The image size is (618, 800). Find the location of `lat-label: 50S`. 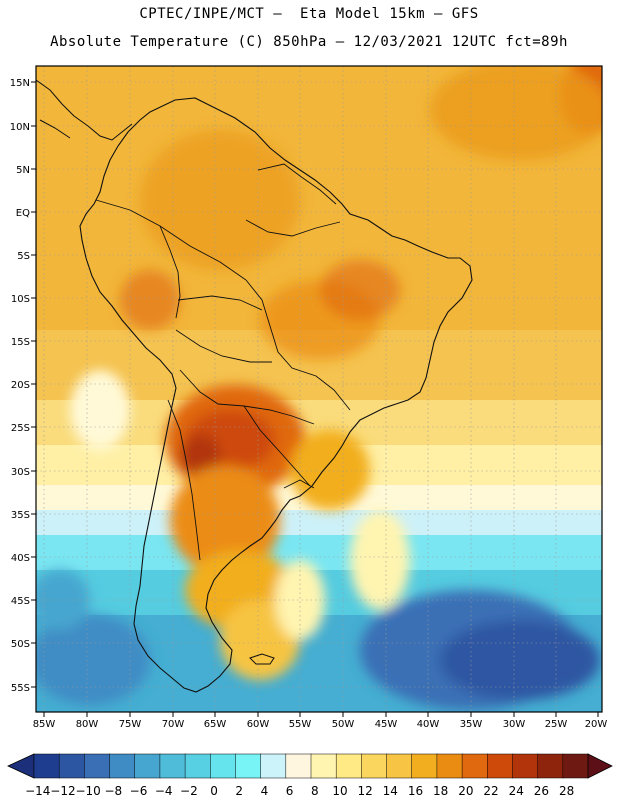

lat-label: 50S is located at coordinates (20, 644).